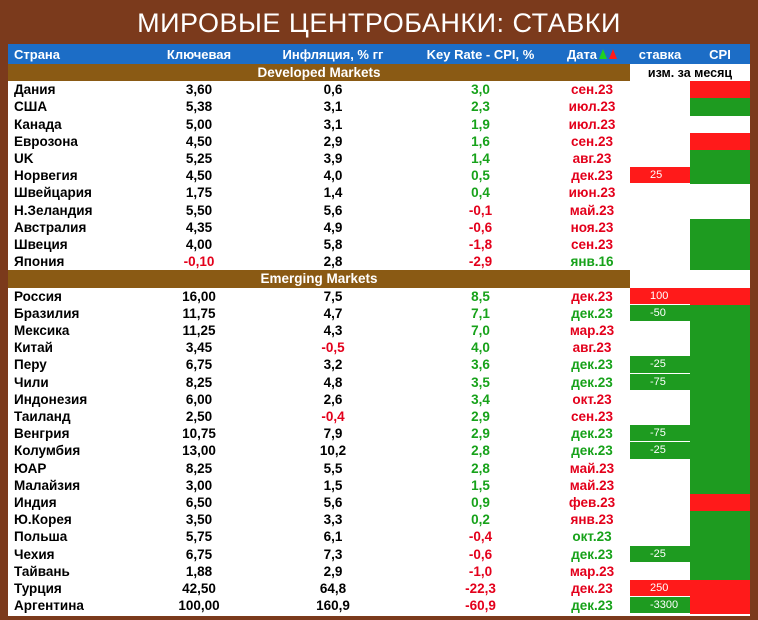  I want to click on key-rate: 42,50, so click(199, 589).